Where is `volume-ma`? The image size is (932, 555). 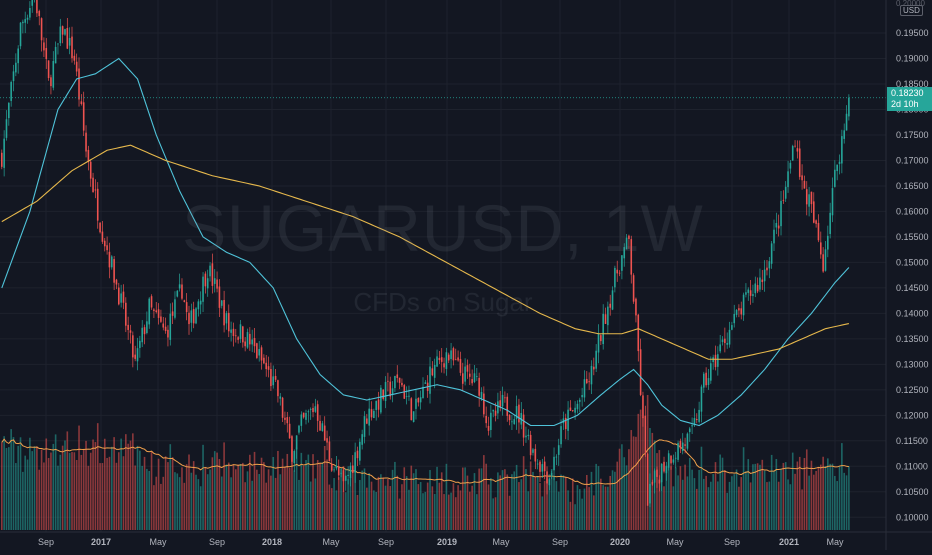 volume-ma is located at coordinates (425, 461).